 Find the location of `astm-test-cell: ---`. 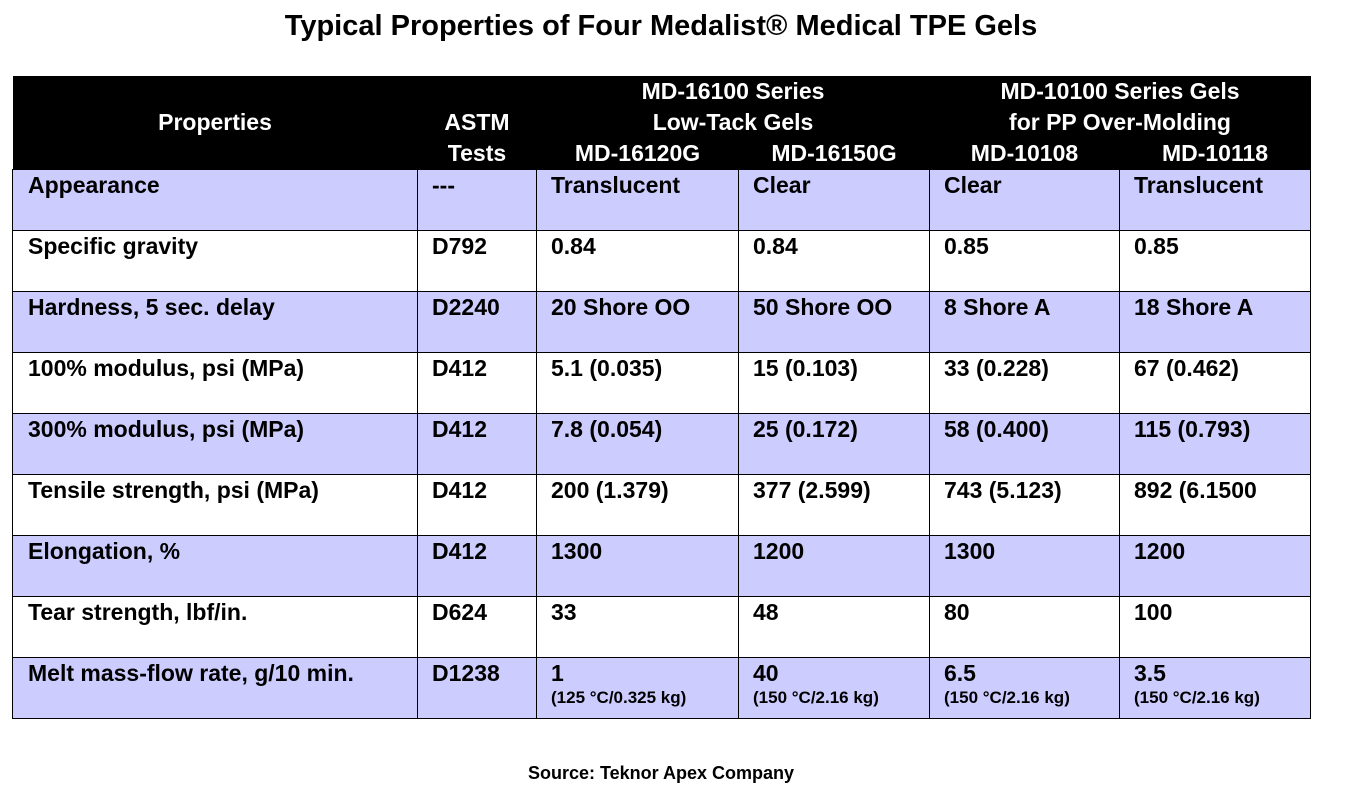

astm-test-cell: --- is located at coordinates (477, 200).